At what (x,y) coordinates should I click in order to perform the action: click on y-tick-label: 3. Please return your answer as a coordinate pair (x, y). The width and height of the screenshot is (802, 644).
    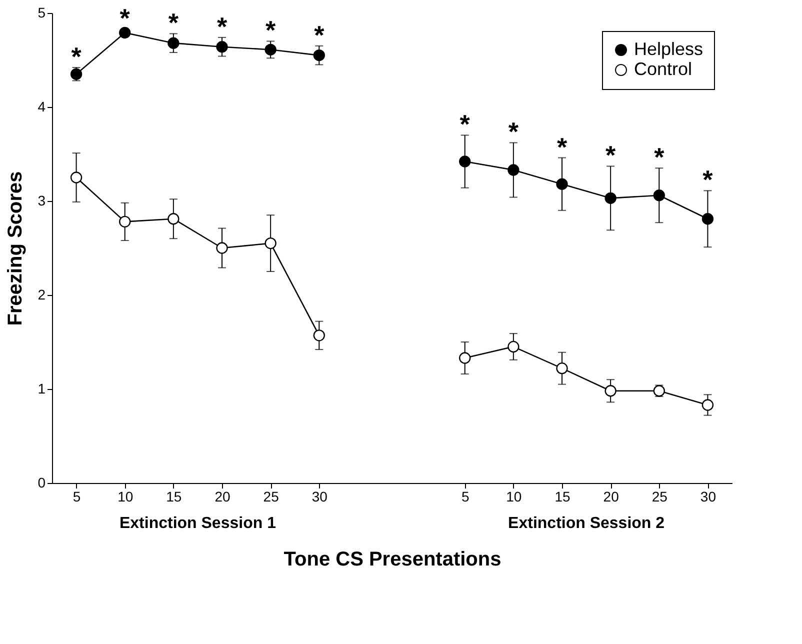
    Looking at the image, I should click on (42, 200).